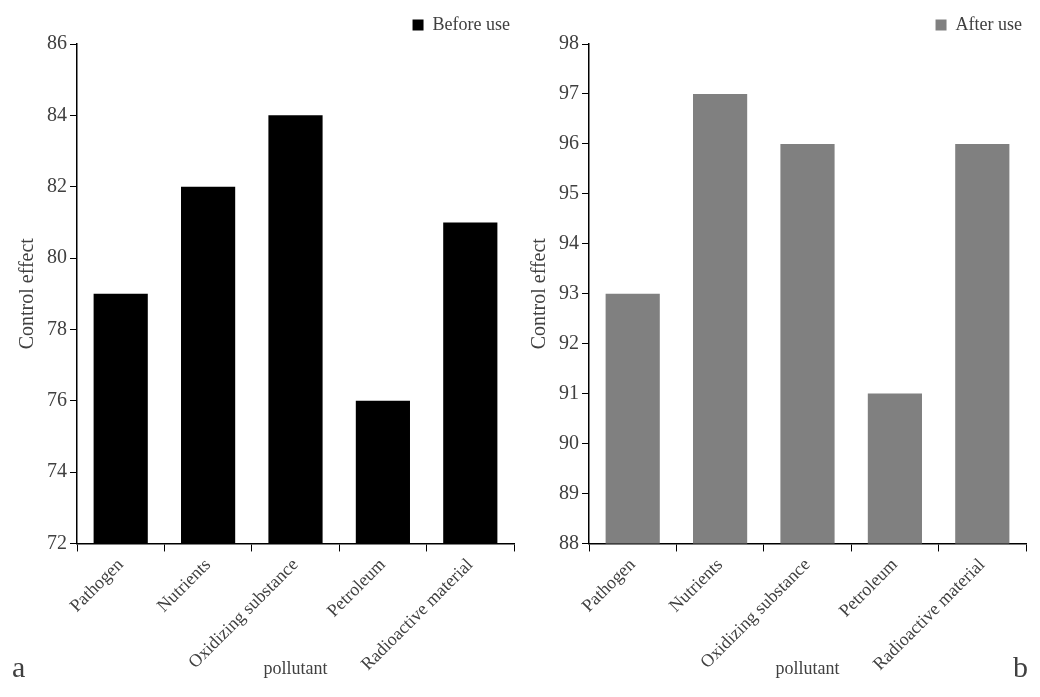  I want to click on y-tick-label: 78, so click(57, 327).